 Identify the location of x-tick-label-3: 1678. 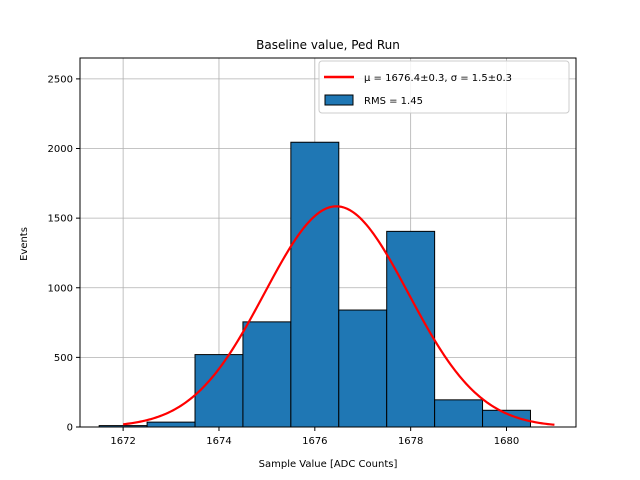
(410, 441).